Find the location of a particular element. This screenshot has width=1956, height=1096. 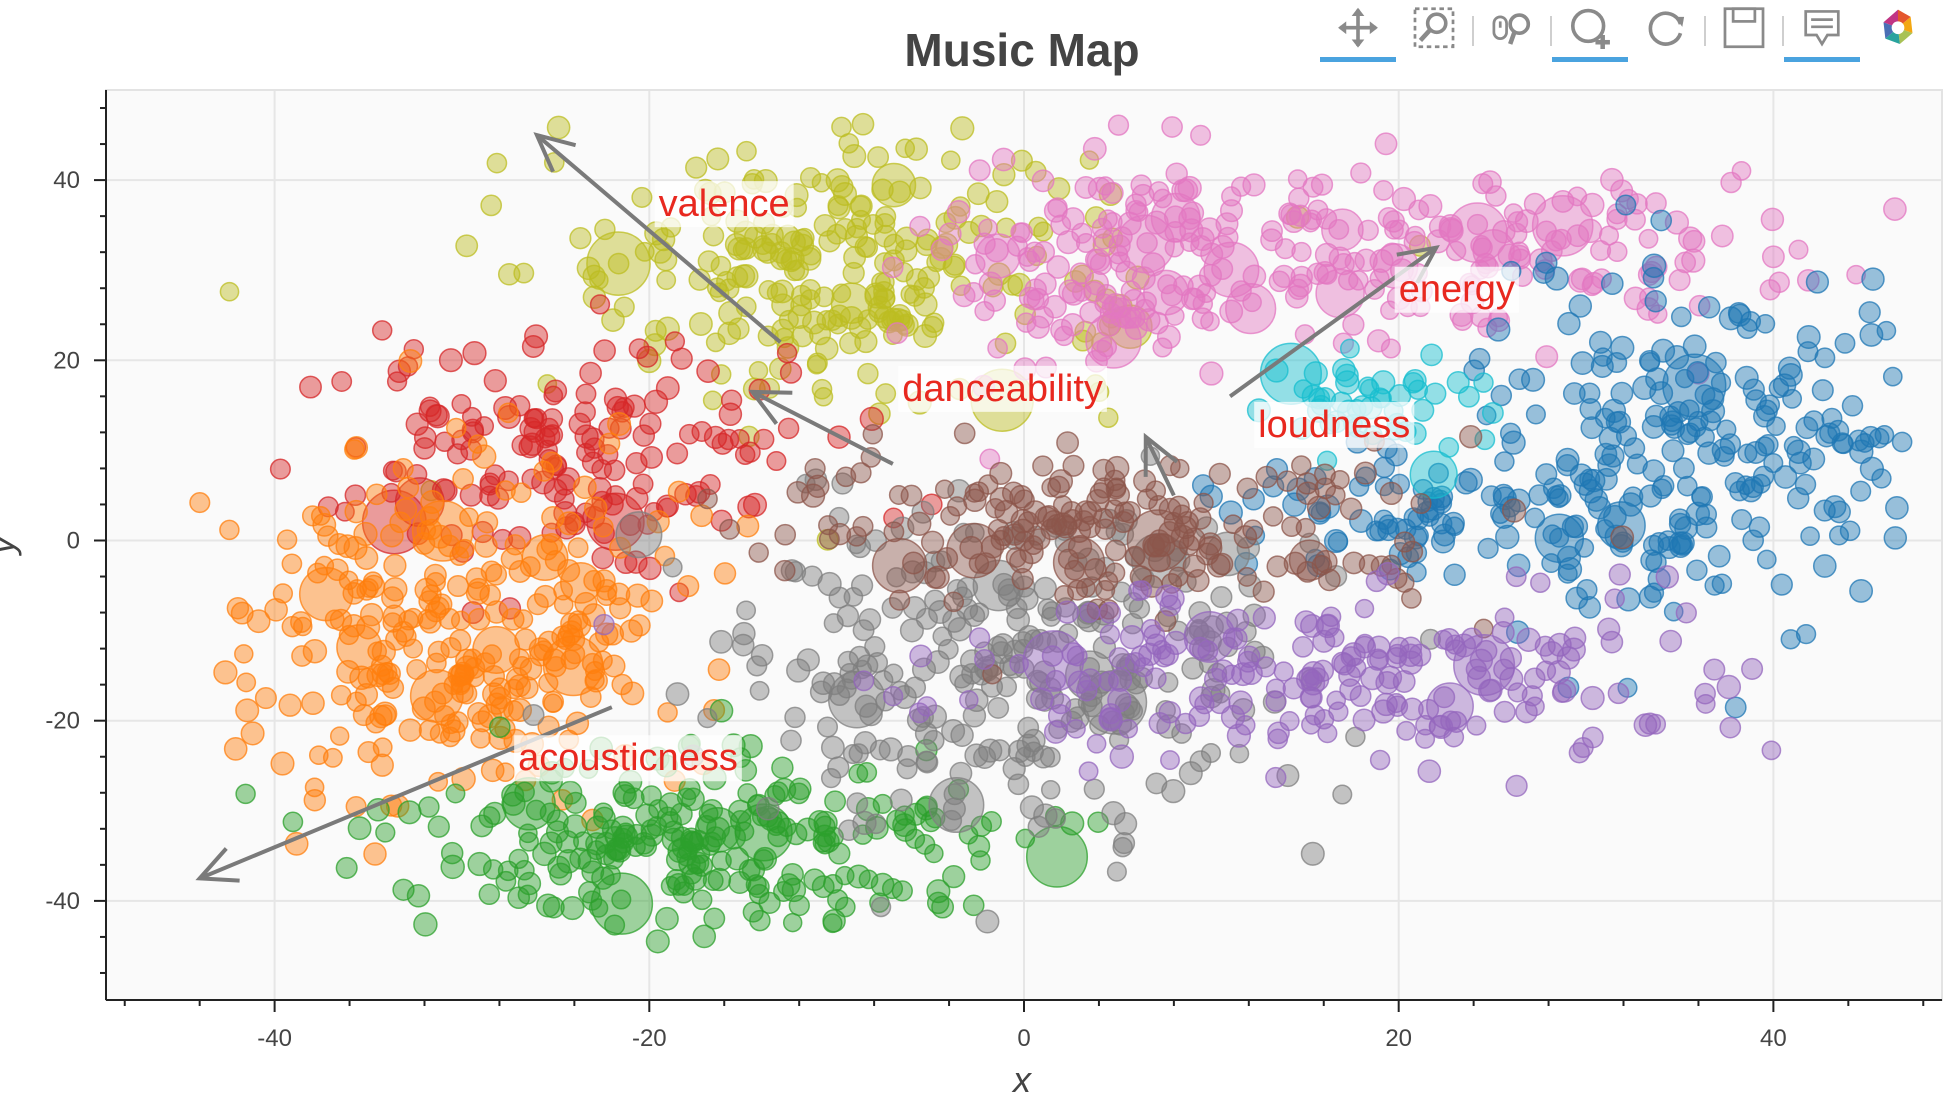

y-tick-label: -40 is located at coordinates (62, 901).